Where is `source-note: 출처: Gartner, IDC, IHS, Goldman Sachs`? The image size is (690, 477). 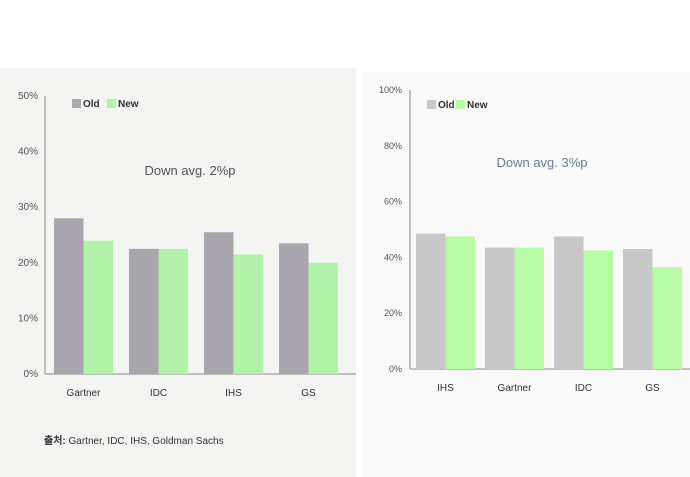 source-note: 출처: Gartner, IDC, IHS, Goldman Sachs is located at coordinates (134, 439).